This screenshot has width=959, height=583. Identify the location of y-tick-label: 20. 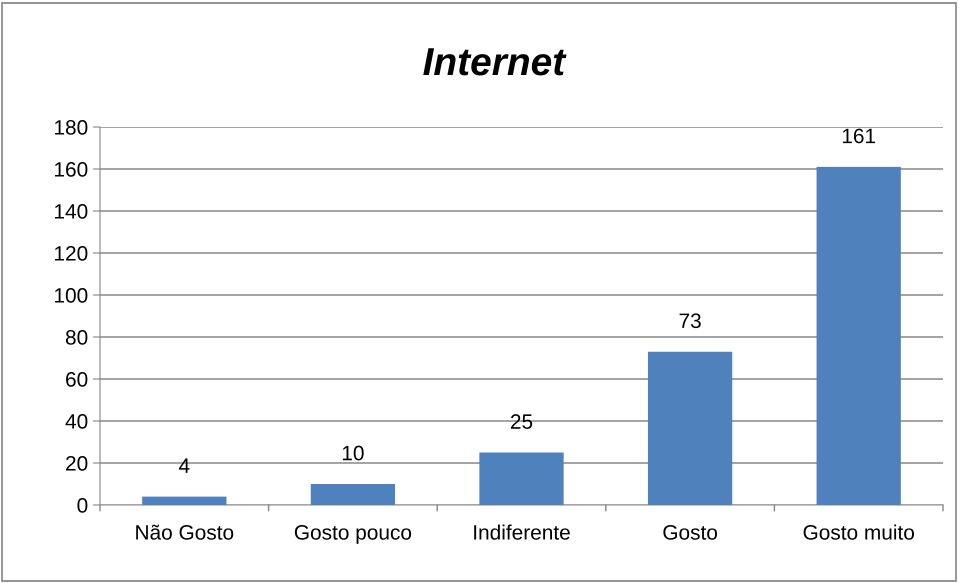
(77, 463).